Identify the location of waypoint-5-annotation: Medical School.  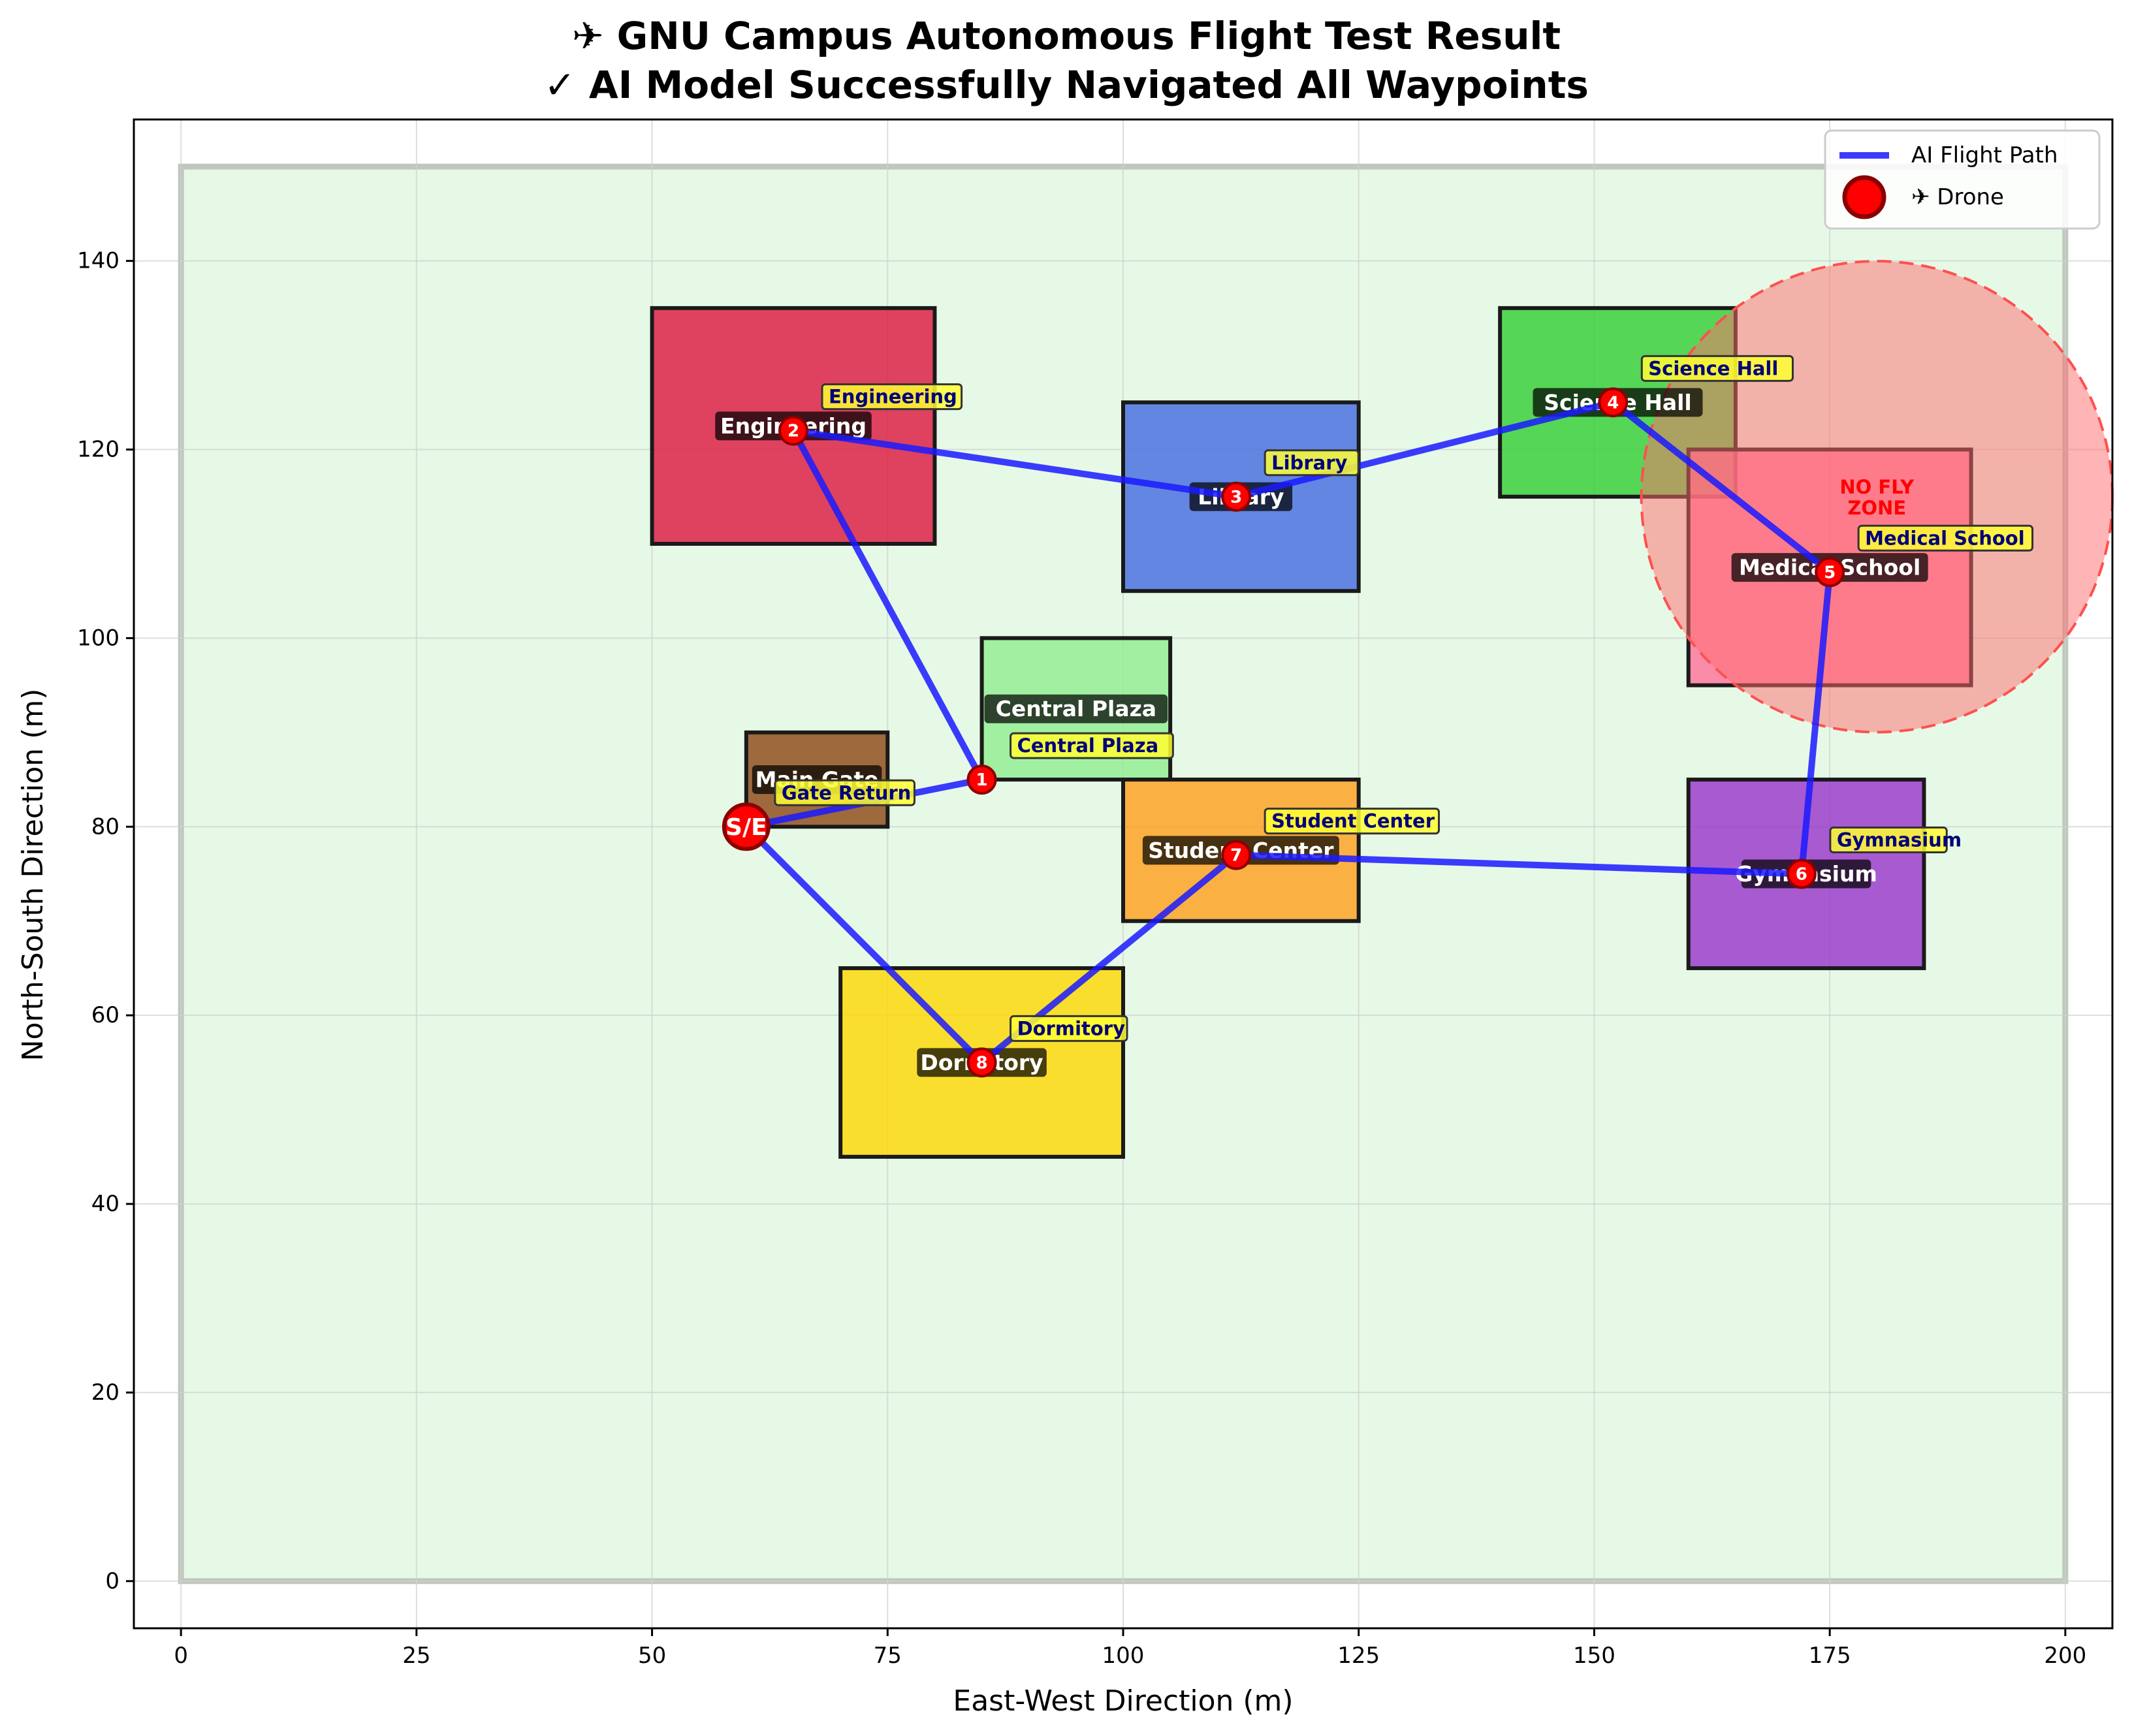
(1945, 538).